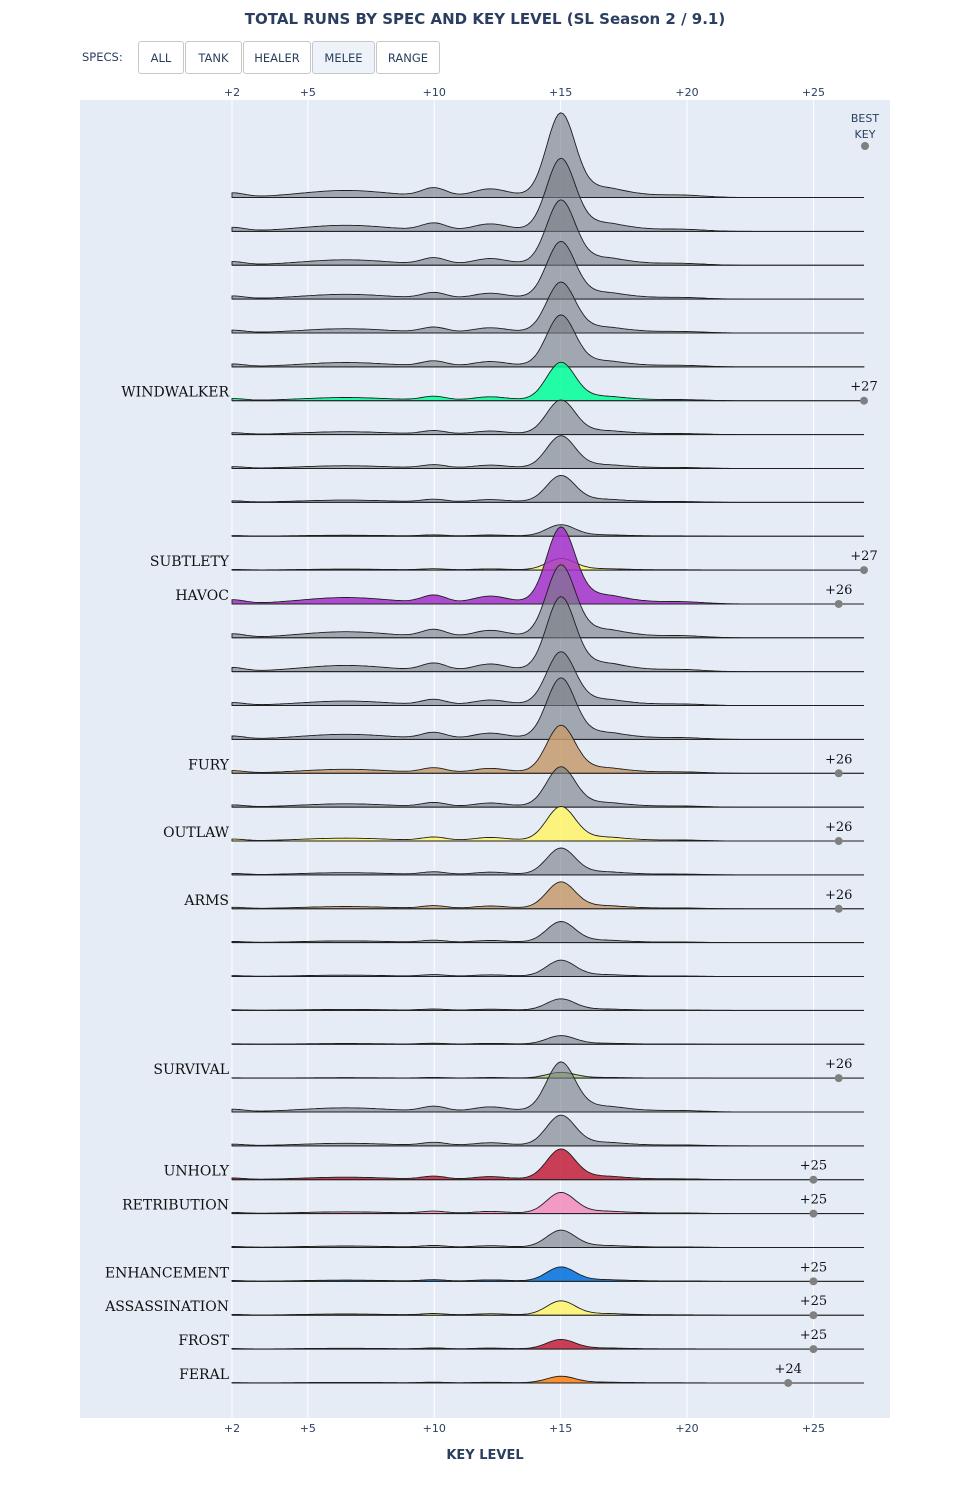 Image resolution: width=970 pixels, height=1500 pixels. Describe the element at coordinates (560, 92) in the screenshot. I see `x-tick-label-top: +15` at that location.